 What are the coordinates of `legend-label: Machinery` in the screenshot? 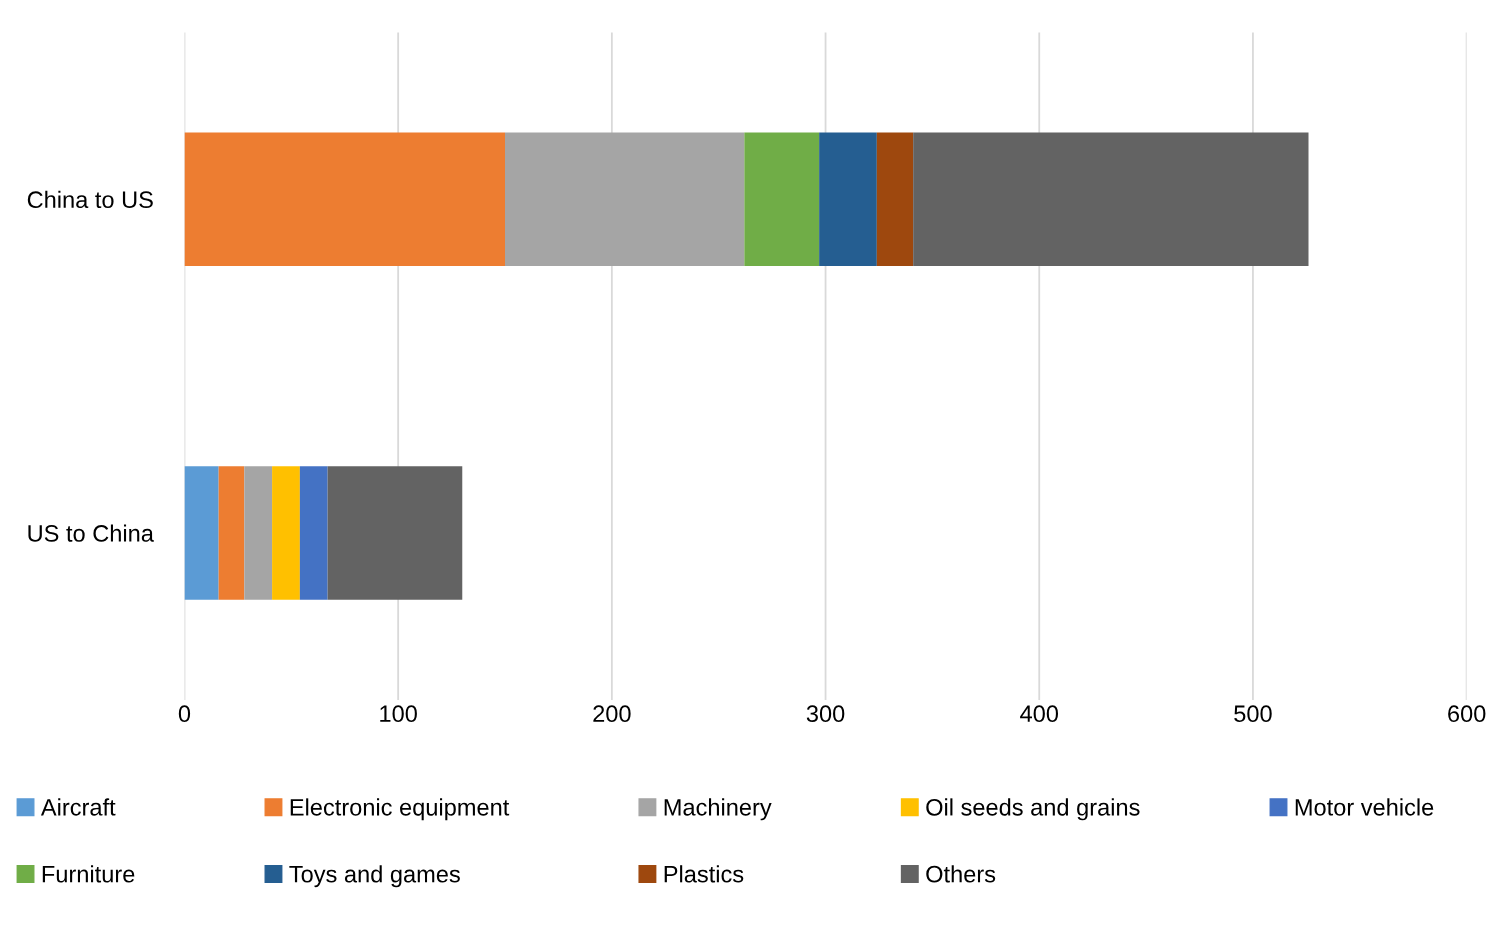 It's located at (718, 809).